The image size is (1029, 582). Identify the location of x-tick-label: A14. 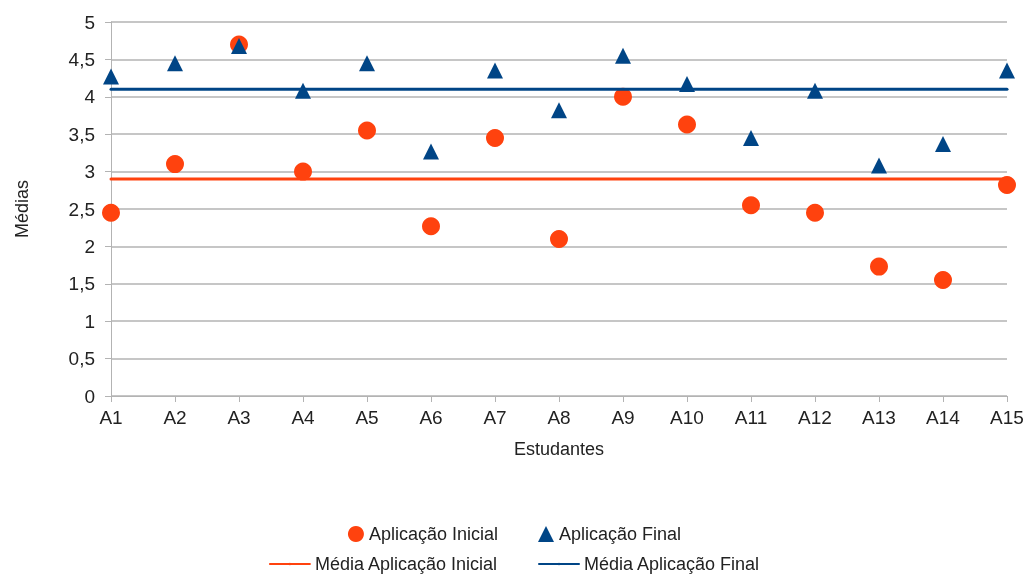
(943, 417).